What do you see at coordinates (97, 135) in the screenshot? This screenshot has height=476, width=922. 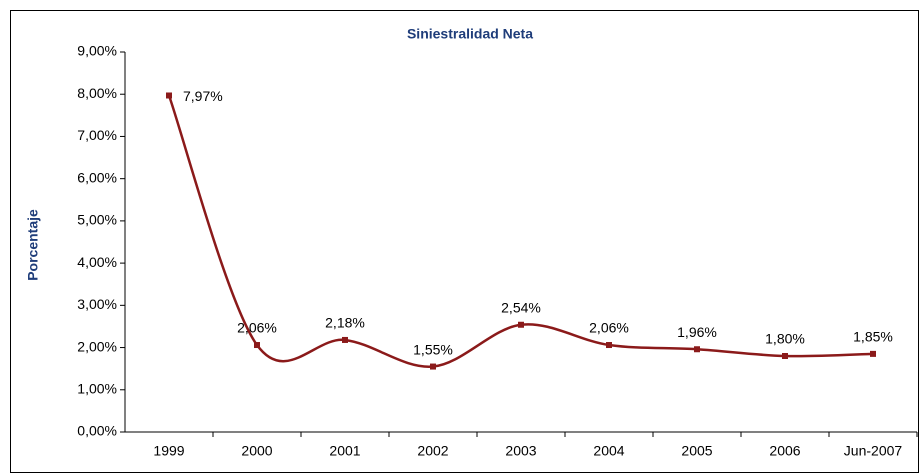 I see `y-tick-label: 7,00%` at bounding box center [97, 135].